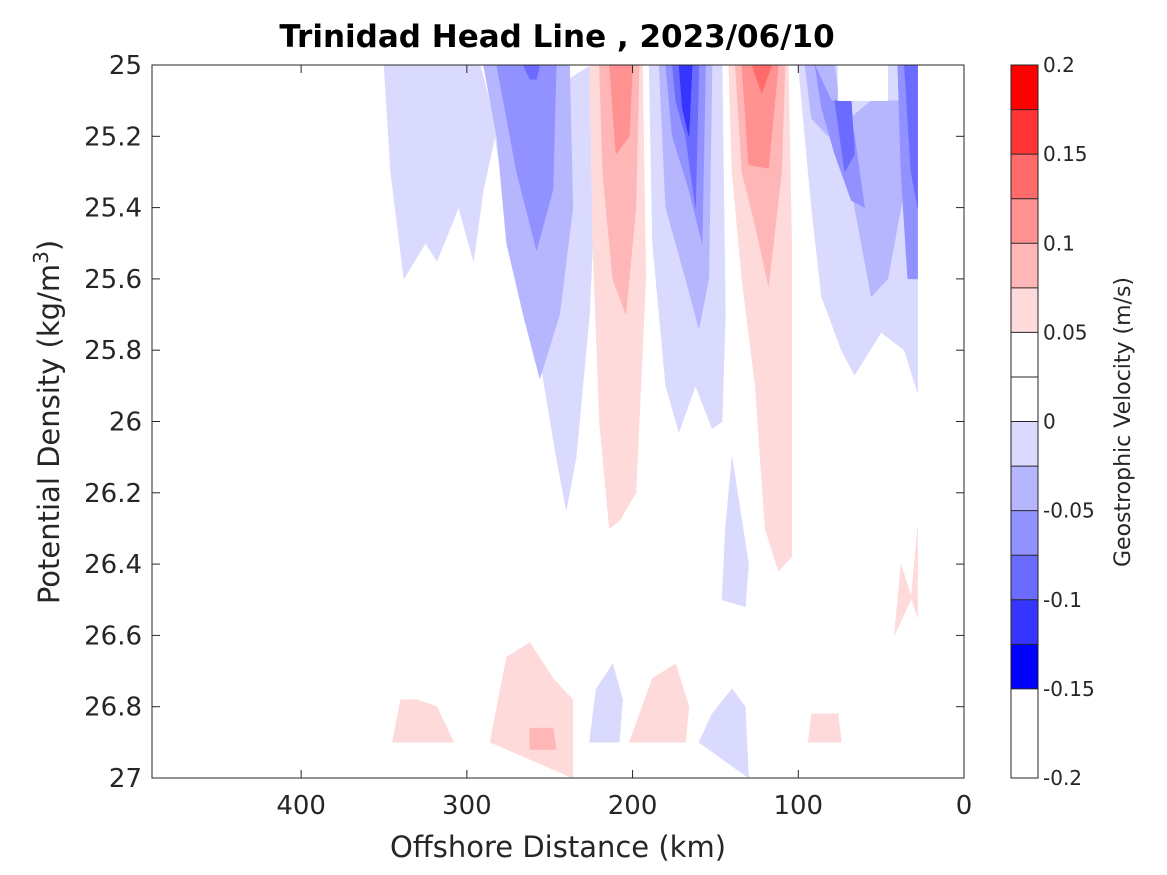  I want to click on contour-region-neg-thin-deep, so click(735, 532).